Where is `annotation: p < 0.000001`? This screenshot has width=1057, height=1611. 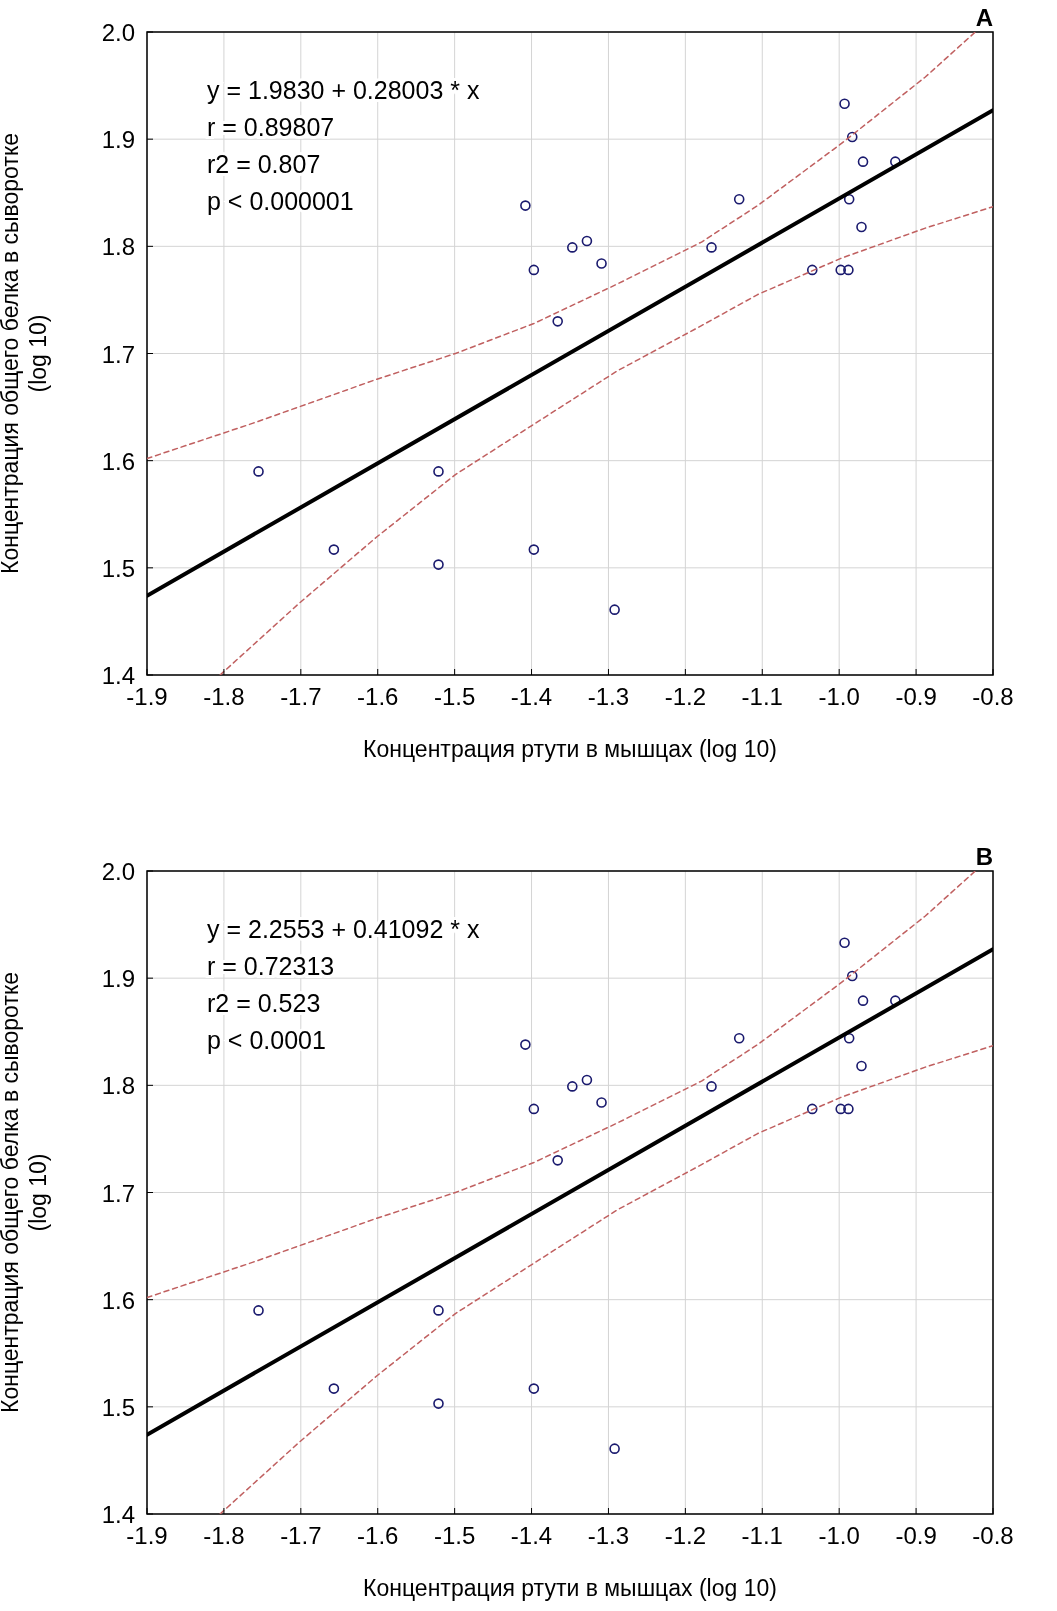
annotation: p < 0.000001 is located at coordinates (280, 201).